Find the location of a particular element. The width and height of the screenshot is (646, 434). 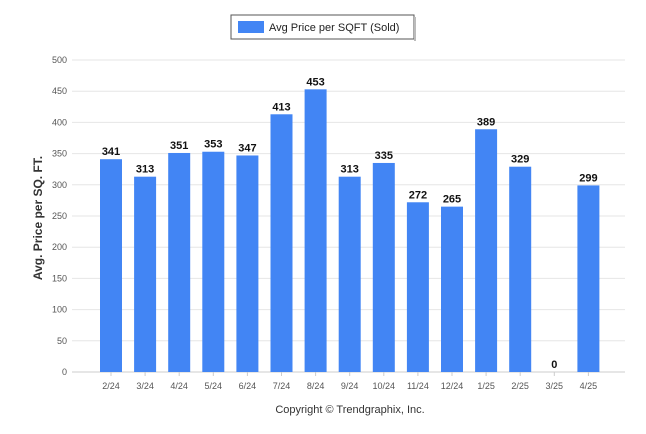

x-tick-label: 8/24 is located at coordinates (316, 386).